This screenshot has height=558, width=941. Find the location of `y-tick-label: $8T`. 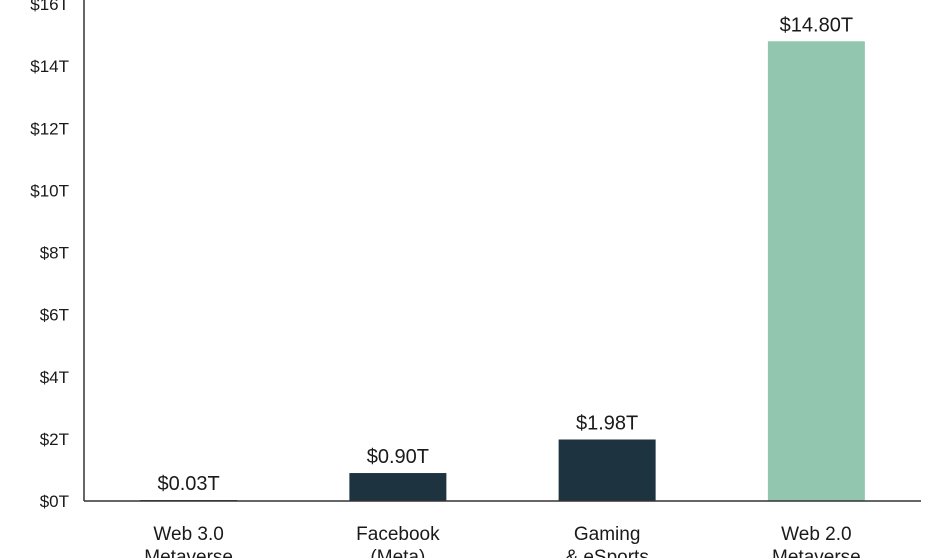

y-tick-label: $8T is located at coordinates (54, 253).